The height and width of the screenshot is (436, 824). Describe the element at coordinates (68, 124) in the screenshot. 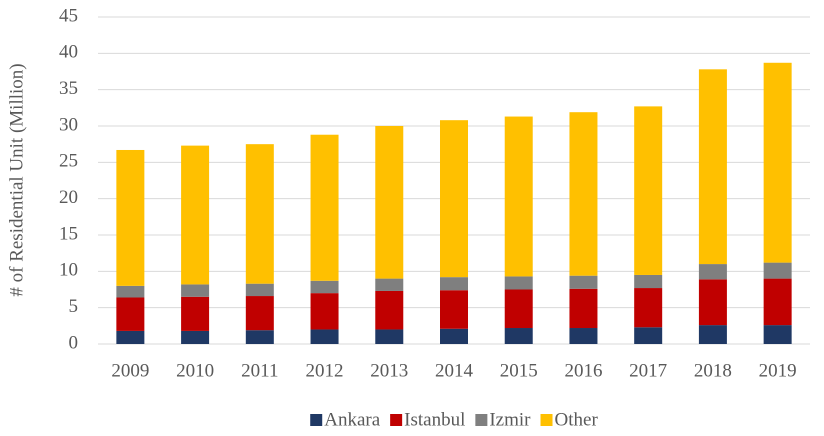

I see `y-tick-label: 30` at that location.